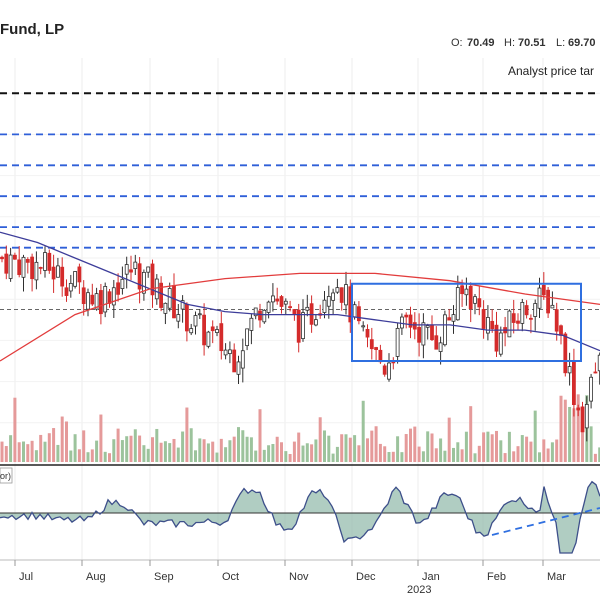 The height and width of the screenshot is (600, 600). What do you see at coordinates (26, 577) in the screenshot?
I see `x-tick-label: Jul` at bounding box center [26, 577].